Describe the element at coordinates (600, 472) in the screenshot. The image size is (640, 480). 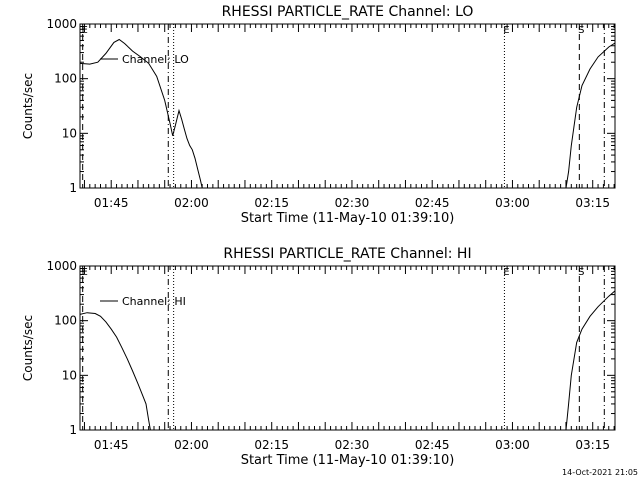
I see `plot-timestamp: 14-Oct-2021 21:05` at that location.